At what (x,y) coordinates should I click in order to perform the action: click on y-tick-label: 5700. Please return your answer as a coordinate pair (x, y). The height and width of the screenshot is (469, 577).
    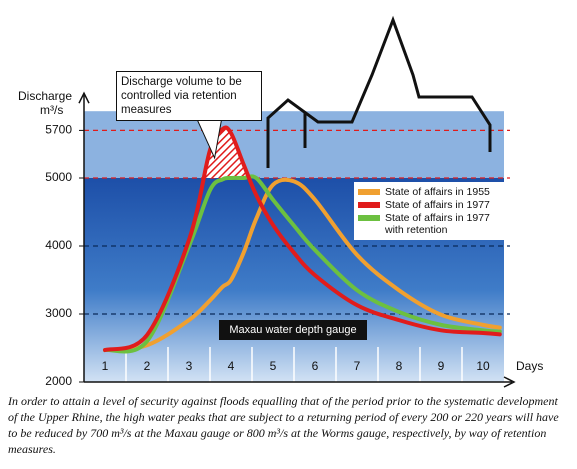
    Looking at the image, I should click on (58, 130).